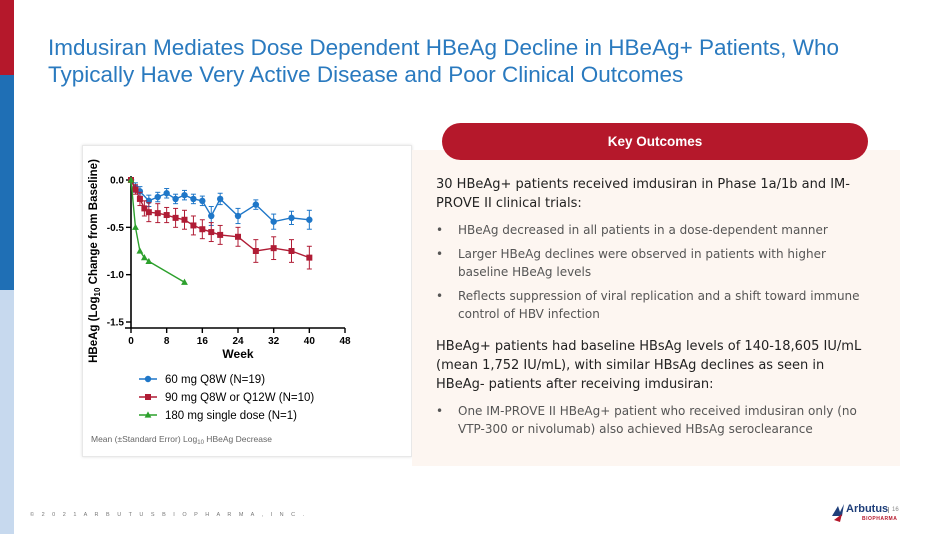 The height and width of the screenshot is (534, 949). What do you see at coordinates (345, 341) in the screenshot?
I see `x-tick-label: 48` at bounding box center [345, 341].